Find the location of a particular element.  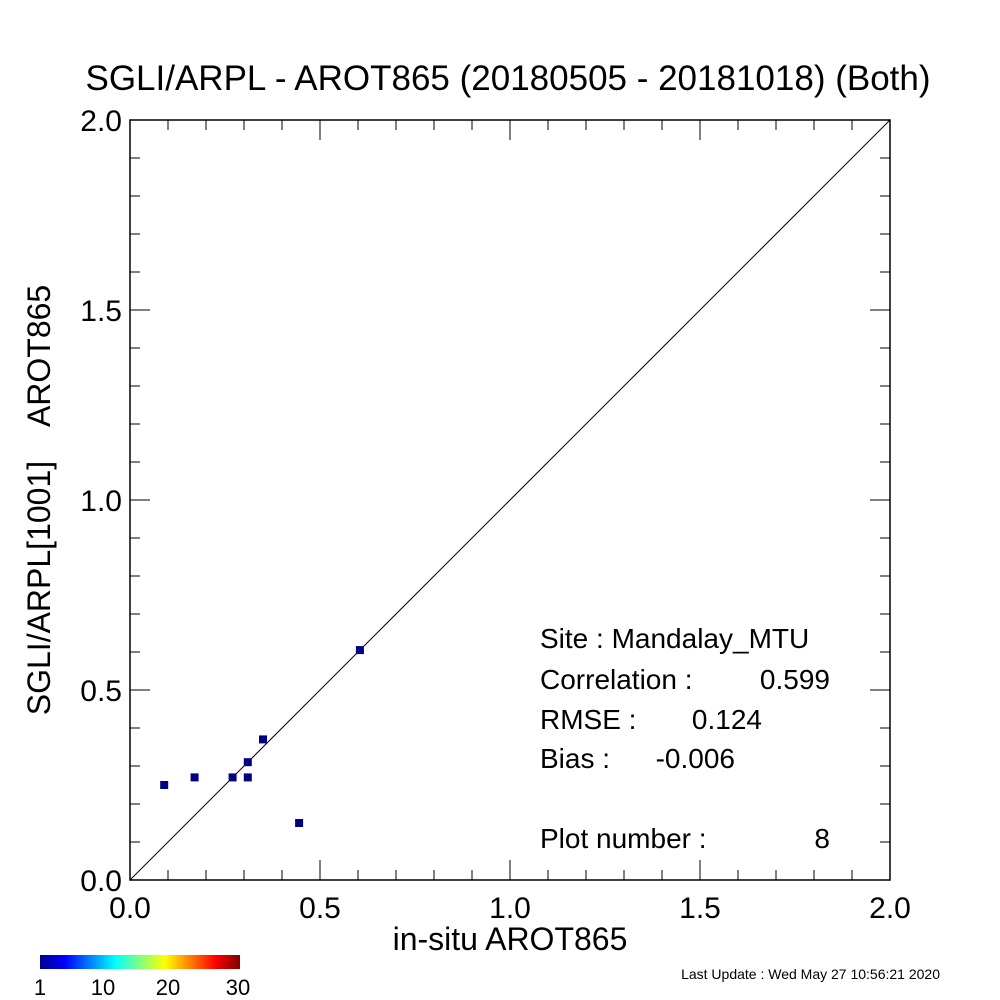

data-points is located at coordinates (262, 736).